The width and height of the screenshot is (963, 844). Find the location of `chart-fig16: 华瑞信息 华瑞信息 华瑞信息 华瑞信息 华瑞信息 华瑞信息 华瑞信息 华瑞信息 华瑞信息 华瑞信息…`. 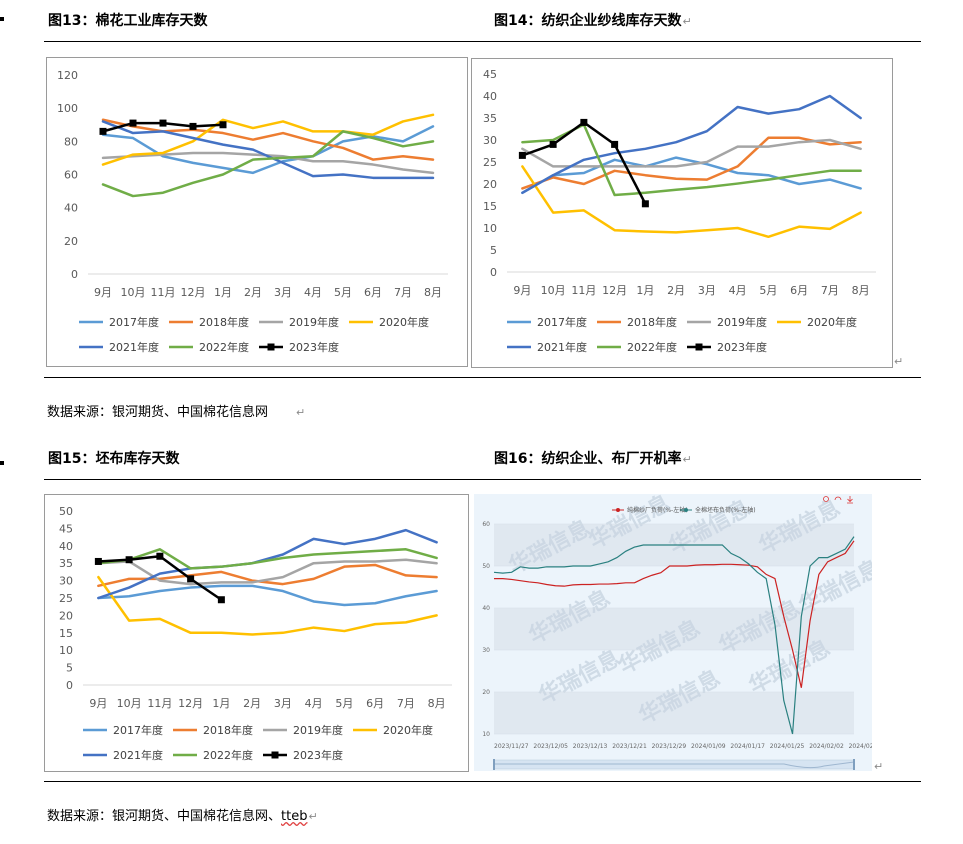

chart-fig16: 华瑞信息 华瑞信息 华瑞信息 华瑞信息 华瑞信息 华瑞信息 华瑞信息 华瑞信息 华瑞信息 华瑞信息… is located at coordinates (673, 632).